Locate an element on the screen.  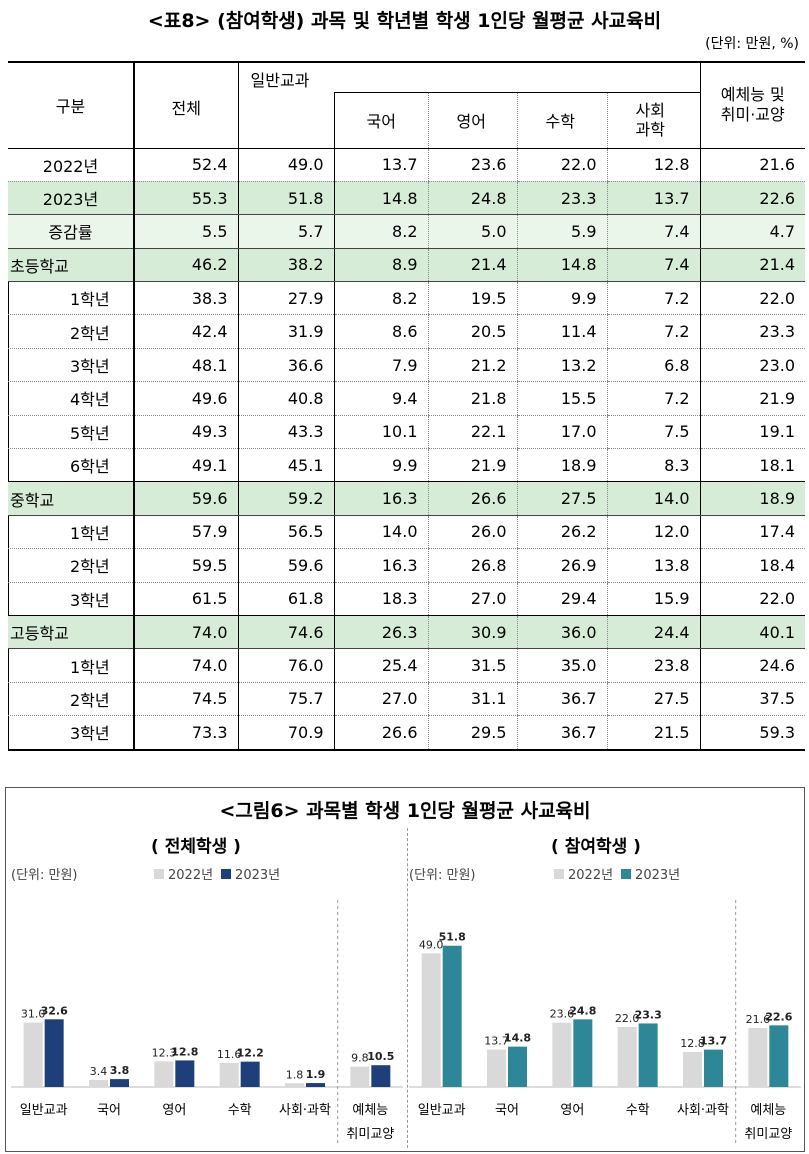
table-row: 1학년 38.3 27.9 8.2 19.5 9.9 7.2 22.0 is located at coordinates (407, 298).